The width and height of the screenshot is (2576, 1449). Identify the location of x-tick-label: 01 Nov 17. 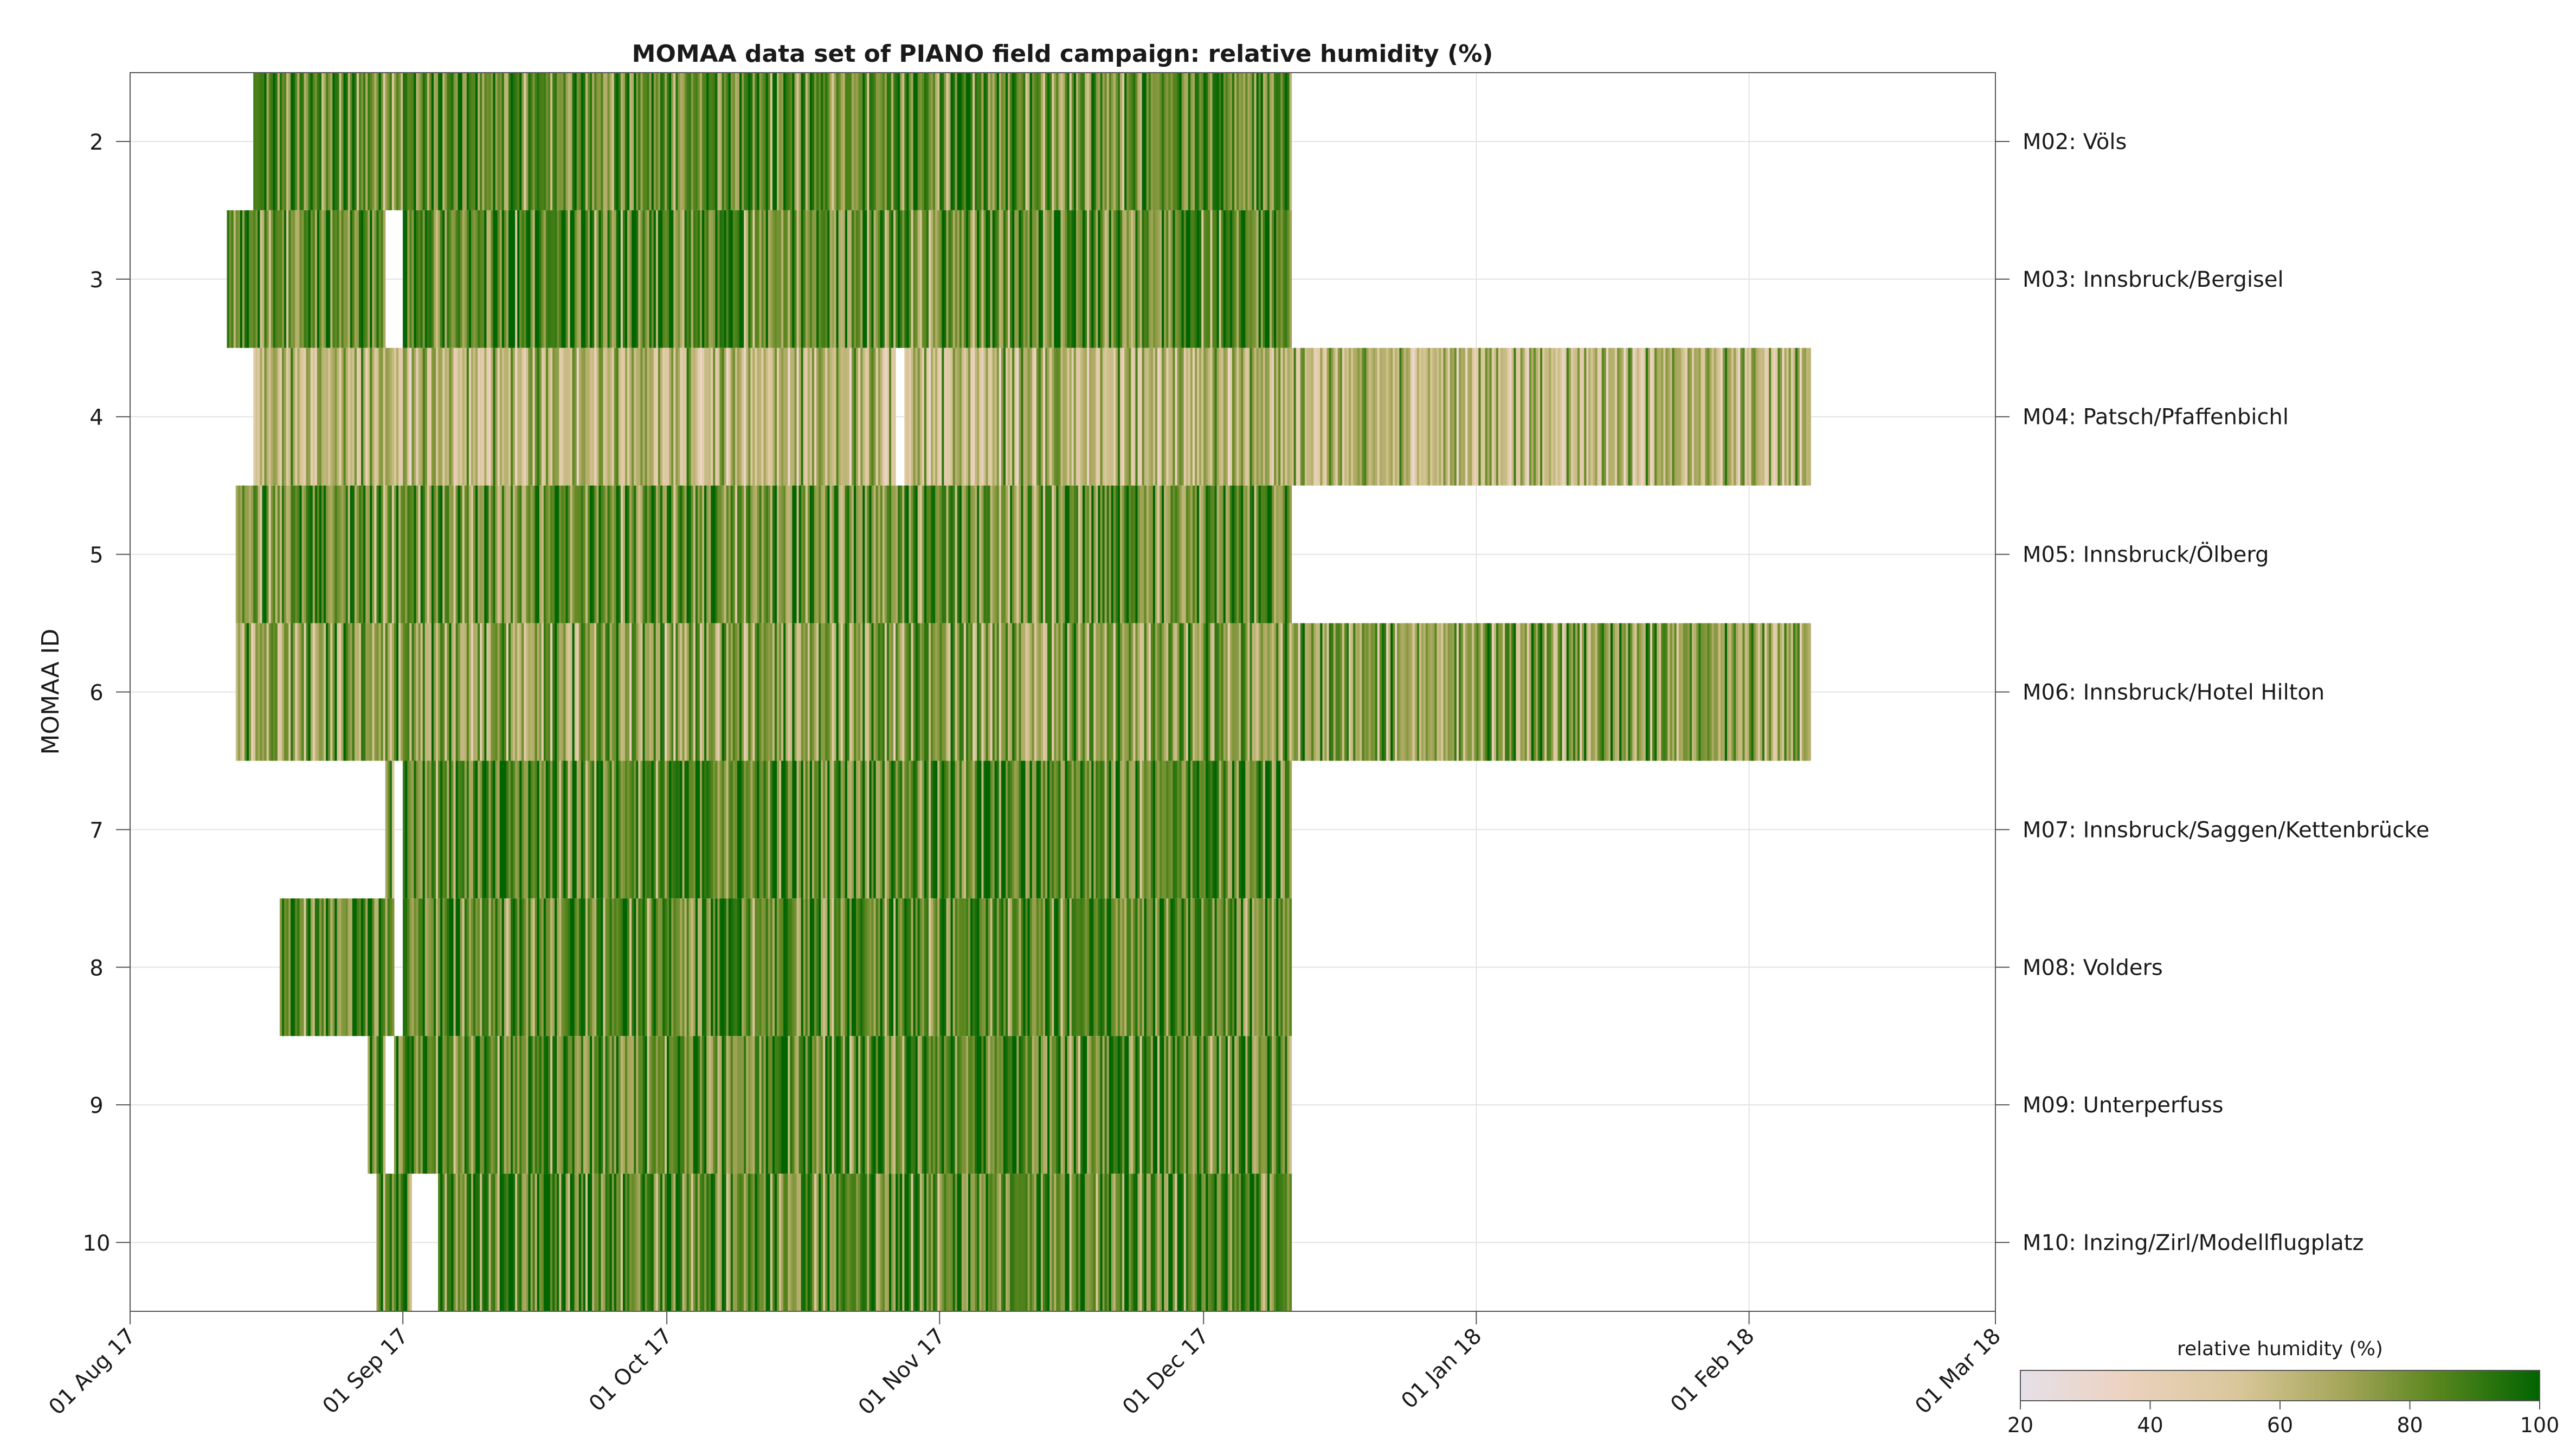
(902, 1372).